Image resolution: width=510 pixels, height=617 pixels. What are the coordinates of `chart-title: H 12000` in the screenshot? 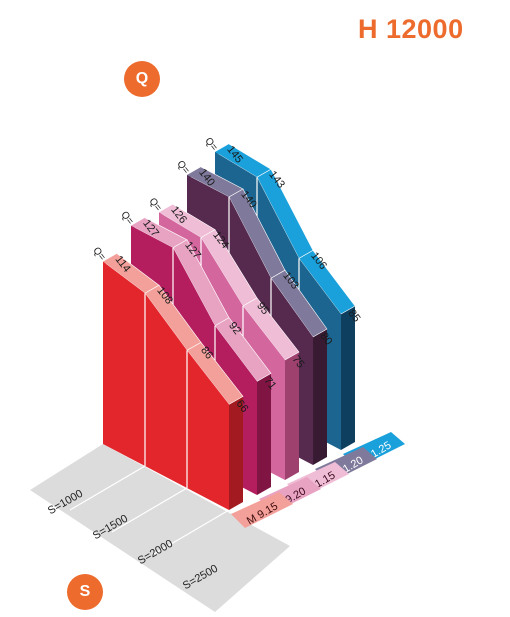 It's located at (411, 29).